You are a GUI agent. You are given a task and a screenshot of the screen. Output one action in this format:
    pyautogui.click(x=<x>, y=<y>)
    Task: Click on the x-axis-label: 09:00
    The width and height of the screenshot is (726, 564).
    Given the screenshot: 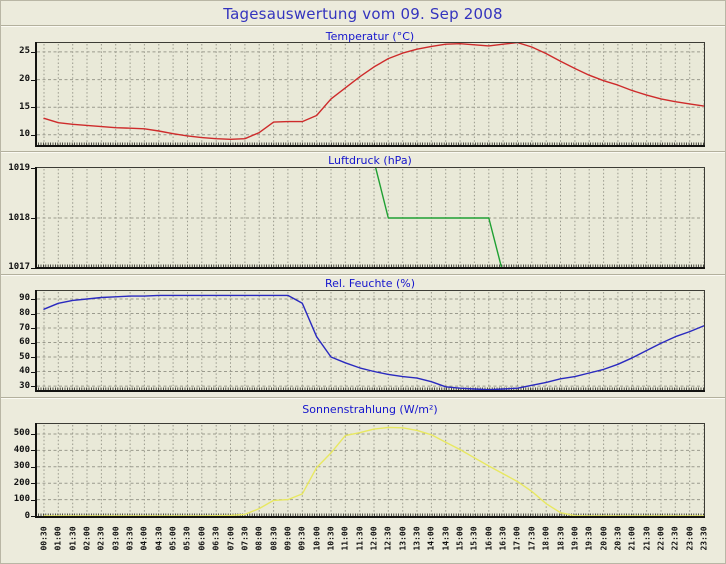 What is the action you would take?
    pyautogui.click(x=288, y=538)
    